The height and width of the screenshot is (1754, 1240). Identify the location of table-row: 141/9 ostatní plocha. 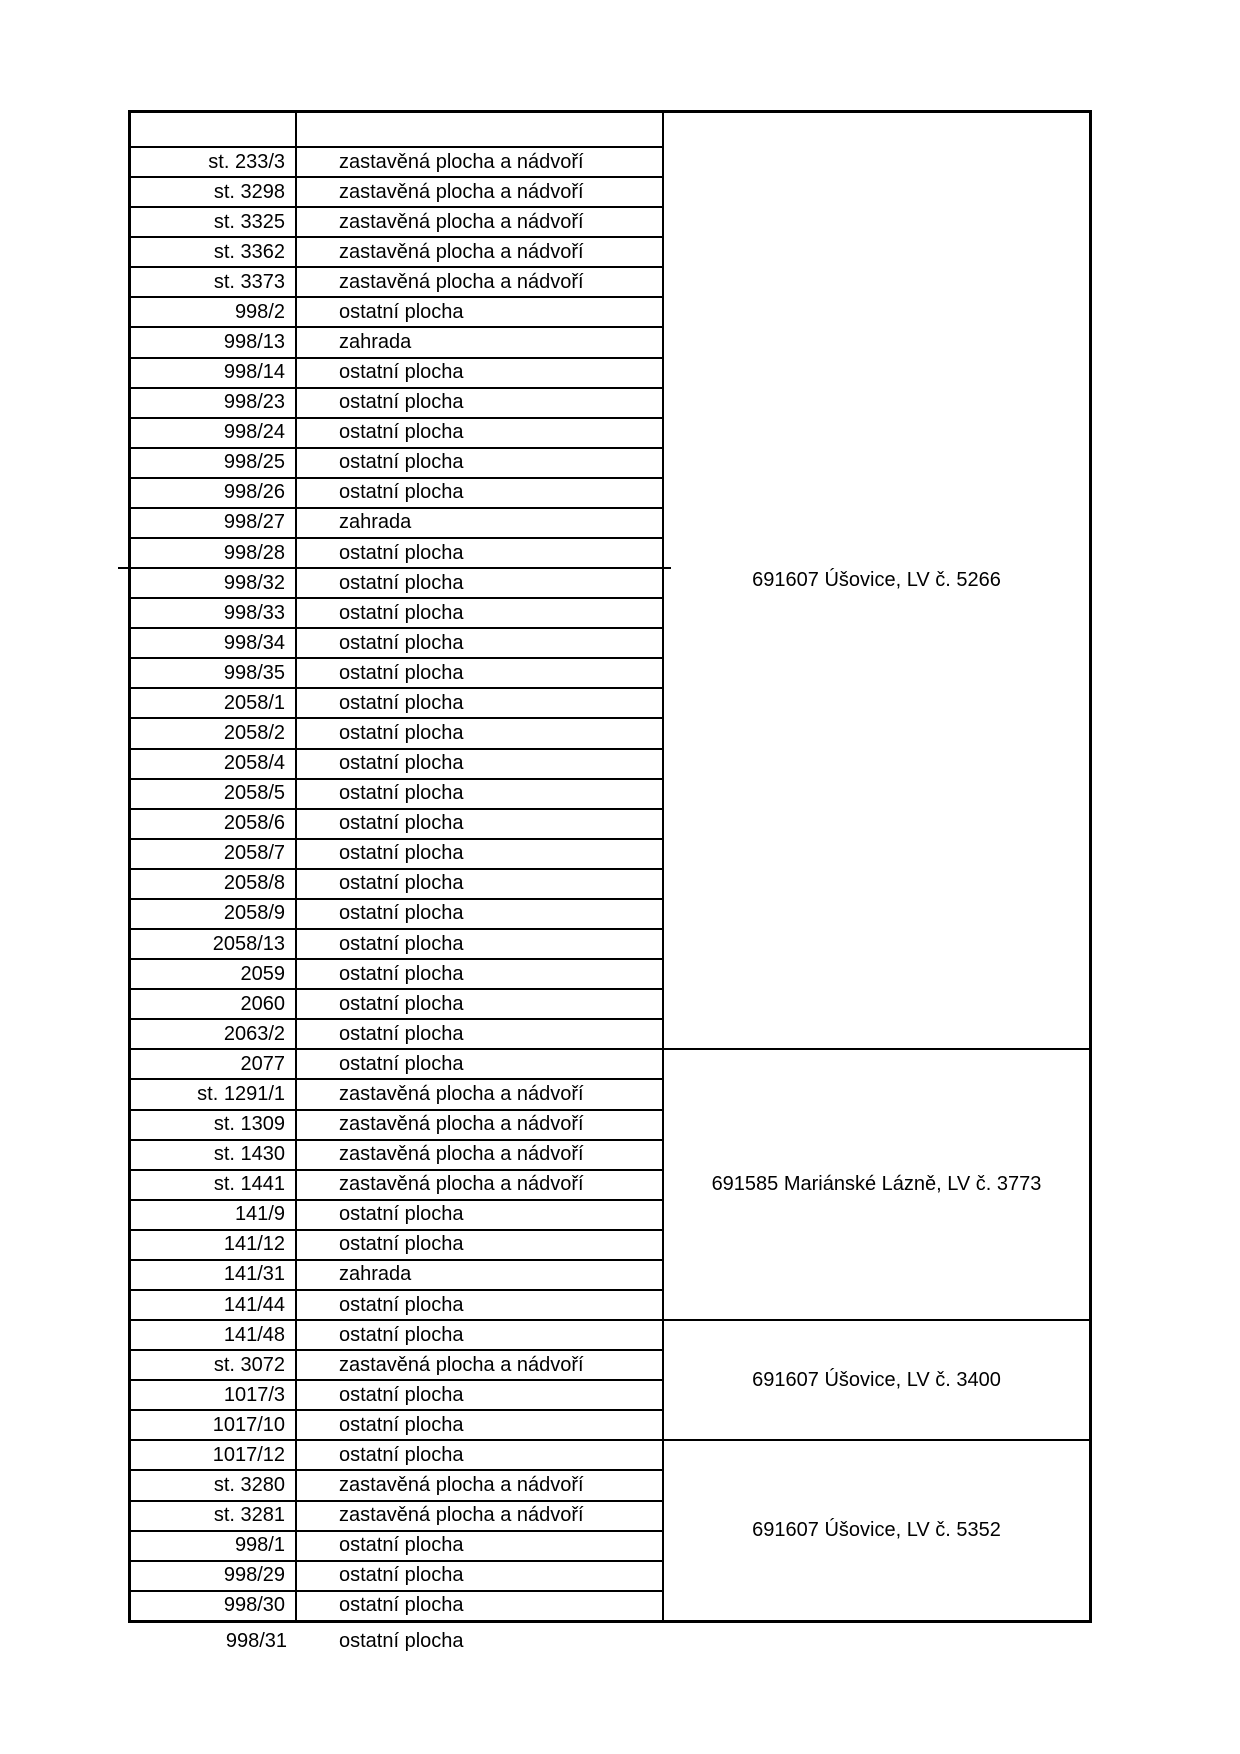
(396, 1213).